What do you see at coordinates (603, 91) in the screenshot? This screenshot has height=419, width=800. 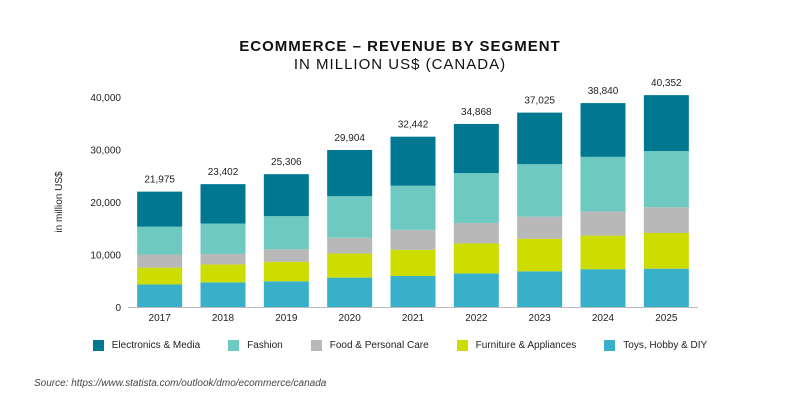 I see `bar-total-label: 38,840` at bounding box center [603, 91].